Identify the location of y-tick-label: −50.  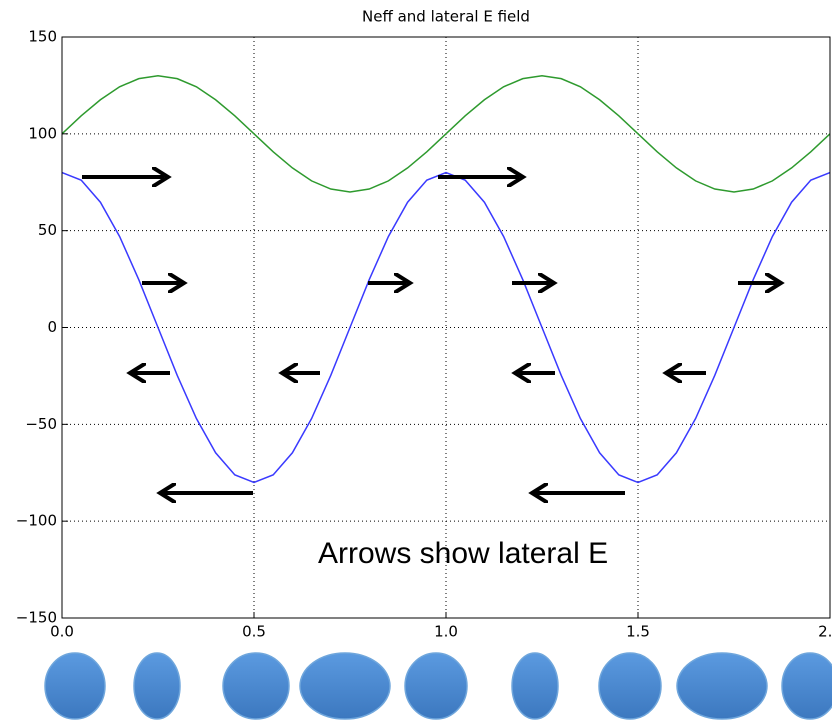
(41, 424).